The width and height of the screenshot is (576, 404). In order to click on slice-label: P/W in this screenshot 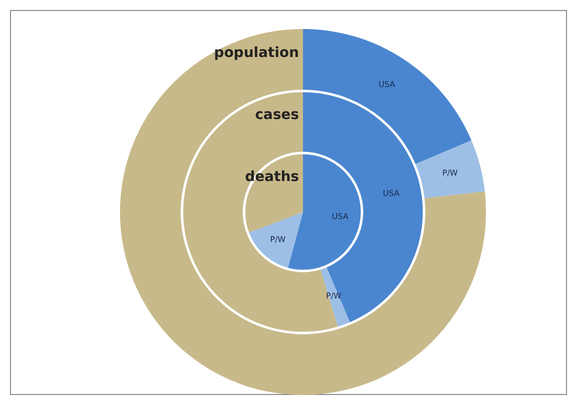, I will do `click(450, 173)`.